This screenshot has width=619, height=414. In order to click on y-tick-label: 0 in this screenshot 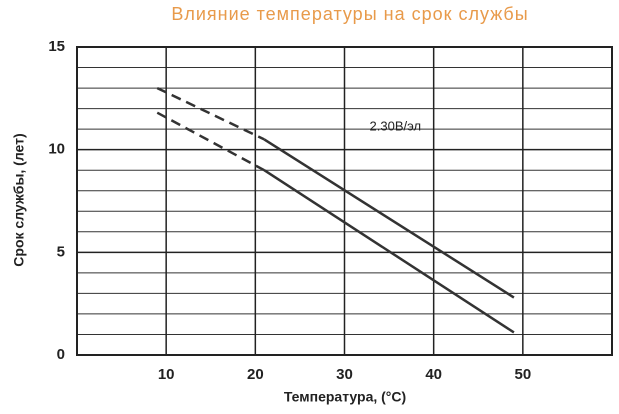, I will do `click(61, 354)`.